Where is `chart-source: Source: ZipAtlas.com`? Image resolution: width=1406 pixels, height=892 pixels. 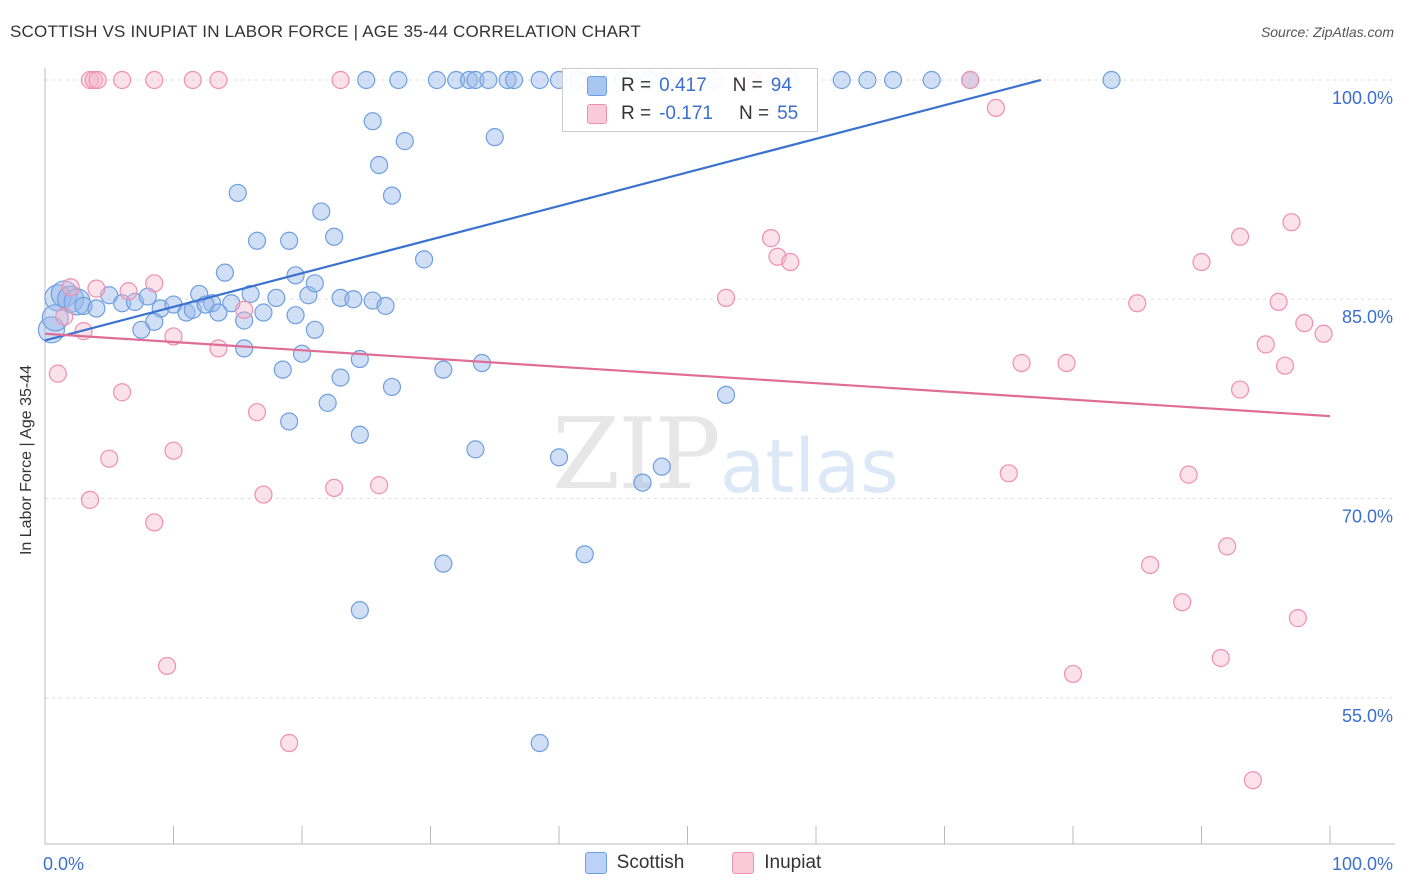
chart-source: Source: ZipAtlas.com is located at coordinates (1327, 32).